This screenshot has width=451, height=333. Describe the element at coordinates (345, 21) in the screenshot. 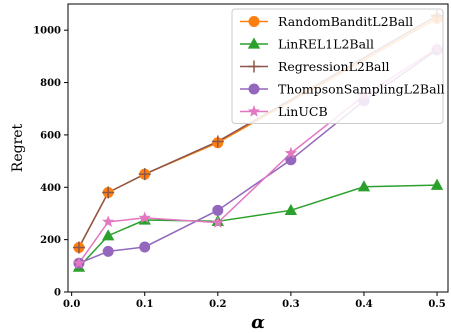

I see `legend-label-randombanditl2ball: RandomBanditL2Ball` at that location.